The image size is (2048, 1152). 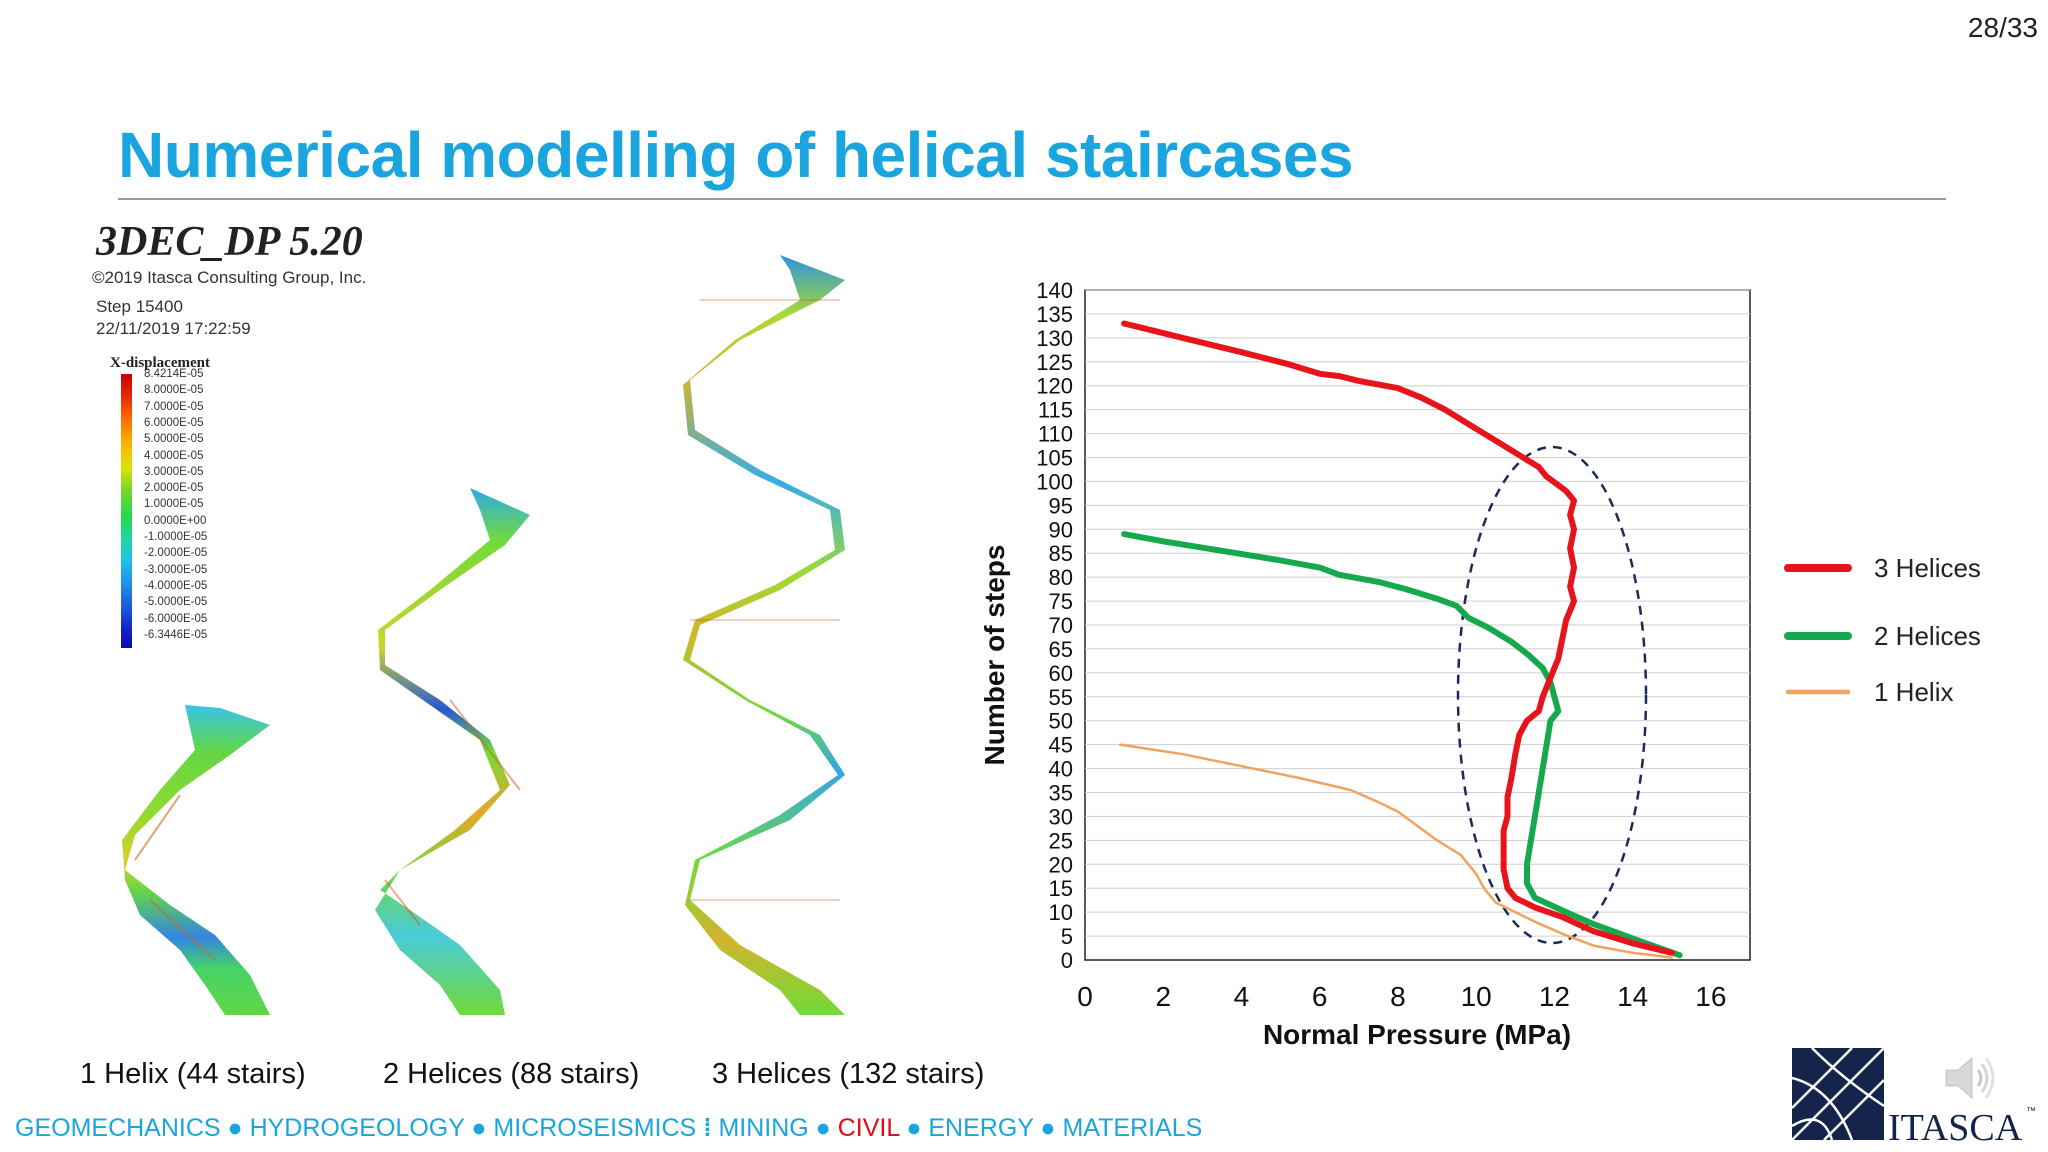 I want to click on footer-group-2: ● ENERGY ● MATERIALS, so click(x=1054, y=1128).